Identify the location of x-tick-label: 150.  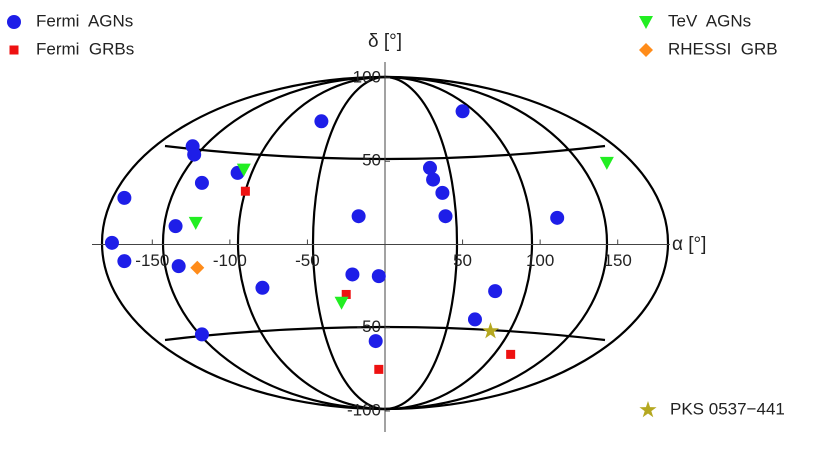
(618, 260).